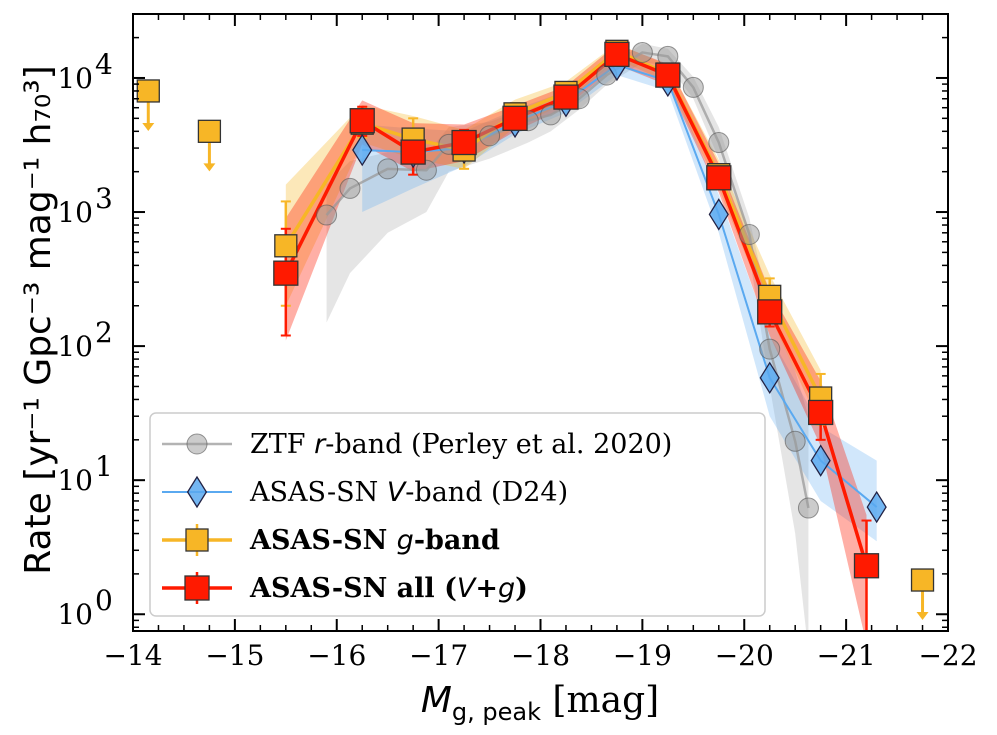 Image resolution: width=997 pixels, height=735 pixels. I want to click on x-tick-label: −21, so click(846, 655).